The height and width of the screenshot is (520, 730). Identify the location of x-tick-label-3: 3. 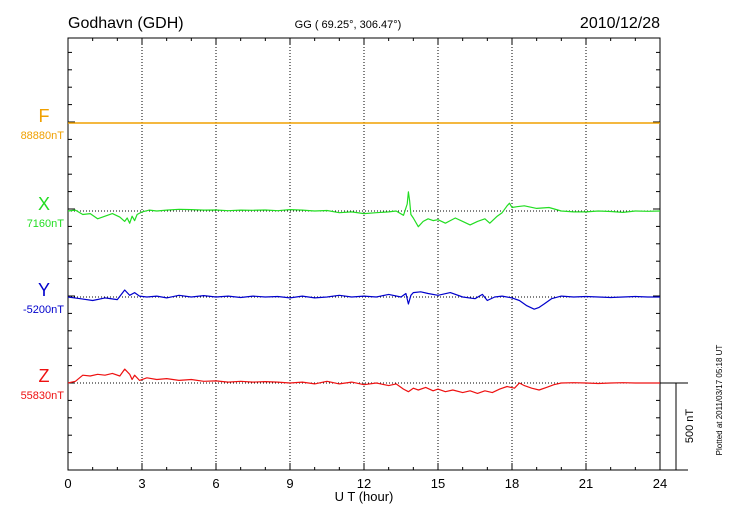
(141, 483).